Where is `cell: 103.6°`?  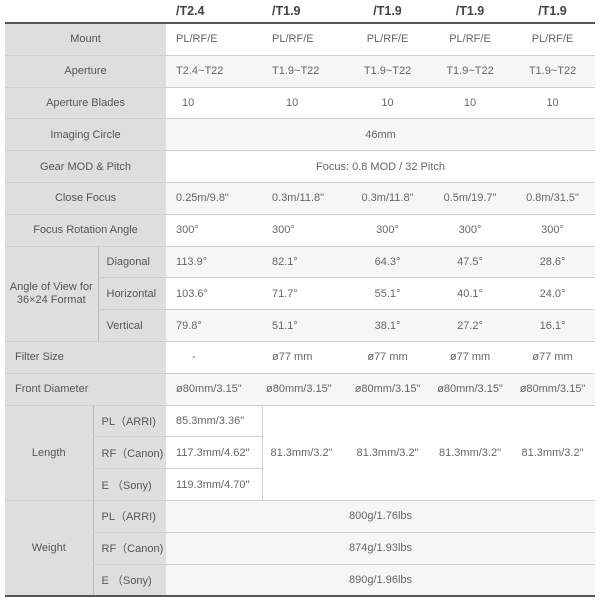 cell: 103.6° is located at coordinates (214, 294).